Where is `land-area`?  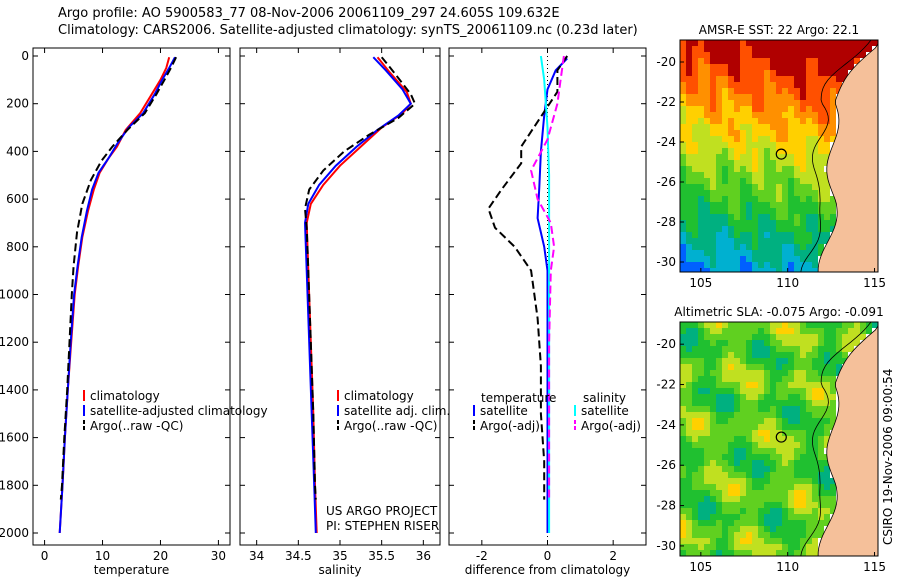 land-area is located at coordinates (848, 439).